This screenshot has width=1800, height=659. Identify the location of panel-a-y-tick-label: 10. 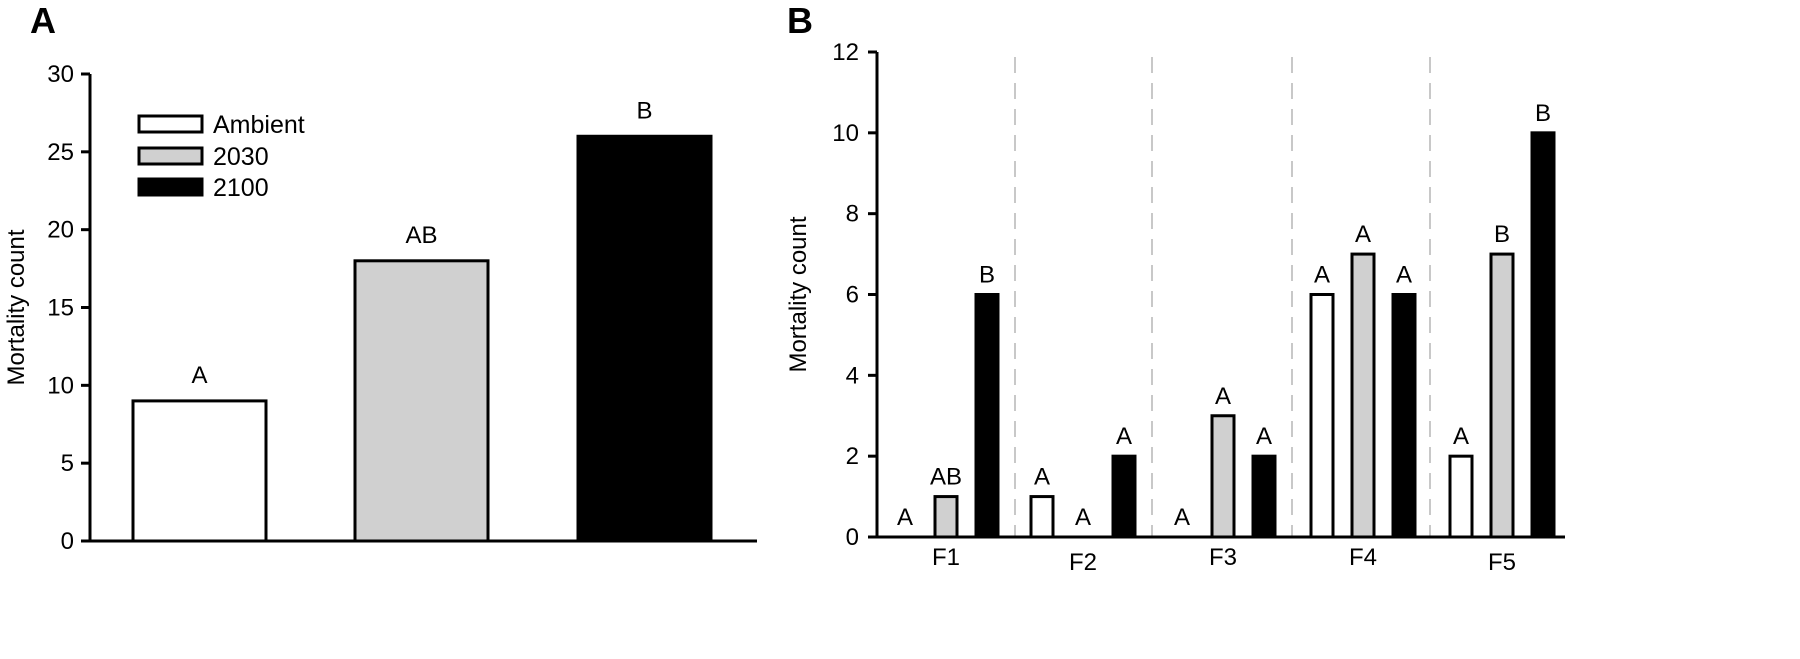
(60, 385).